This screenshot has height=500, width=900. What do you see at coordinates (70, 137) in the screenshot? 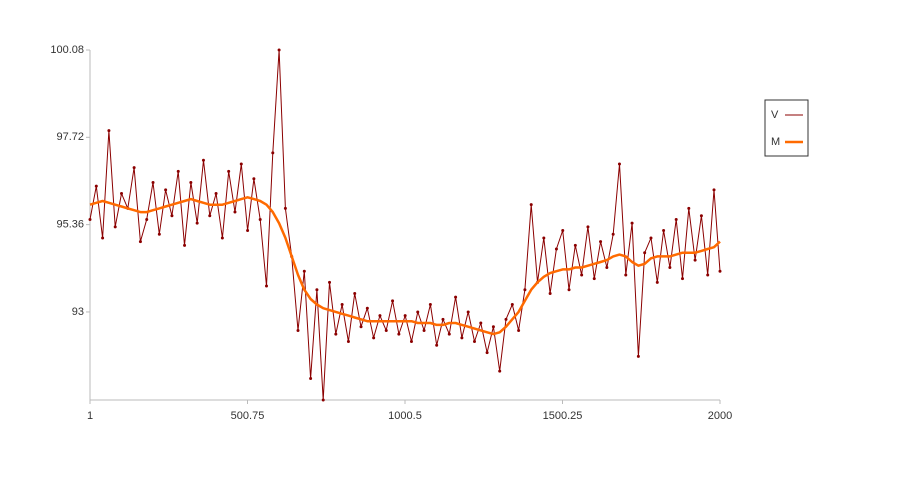
I see `y-tick-label: 97.72` at bounding box center [70, 137].